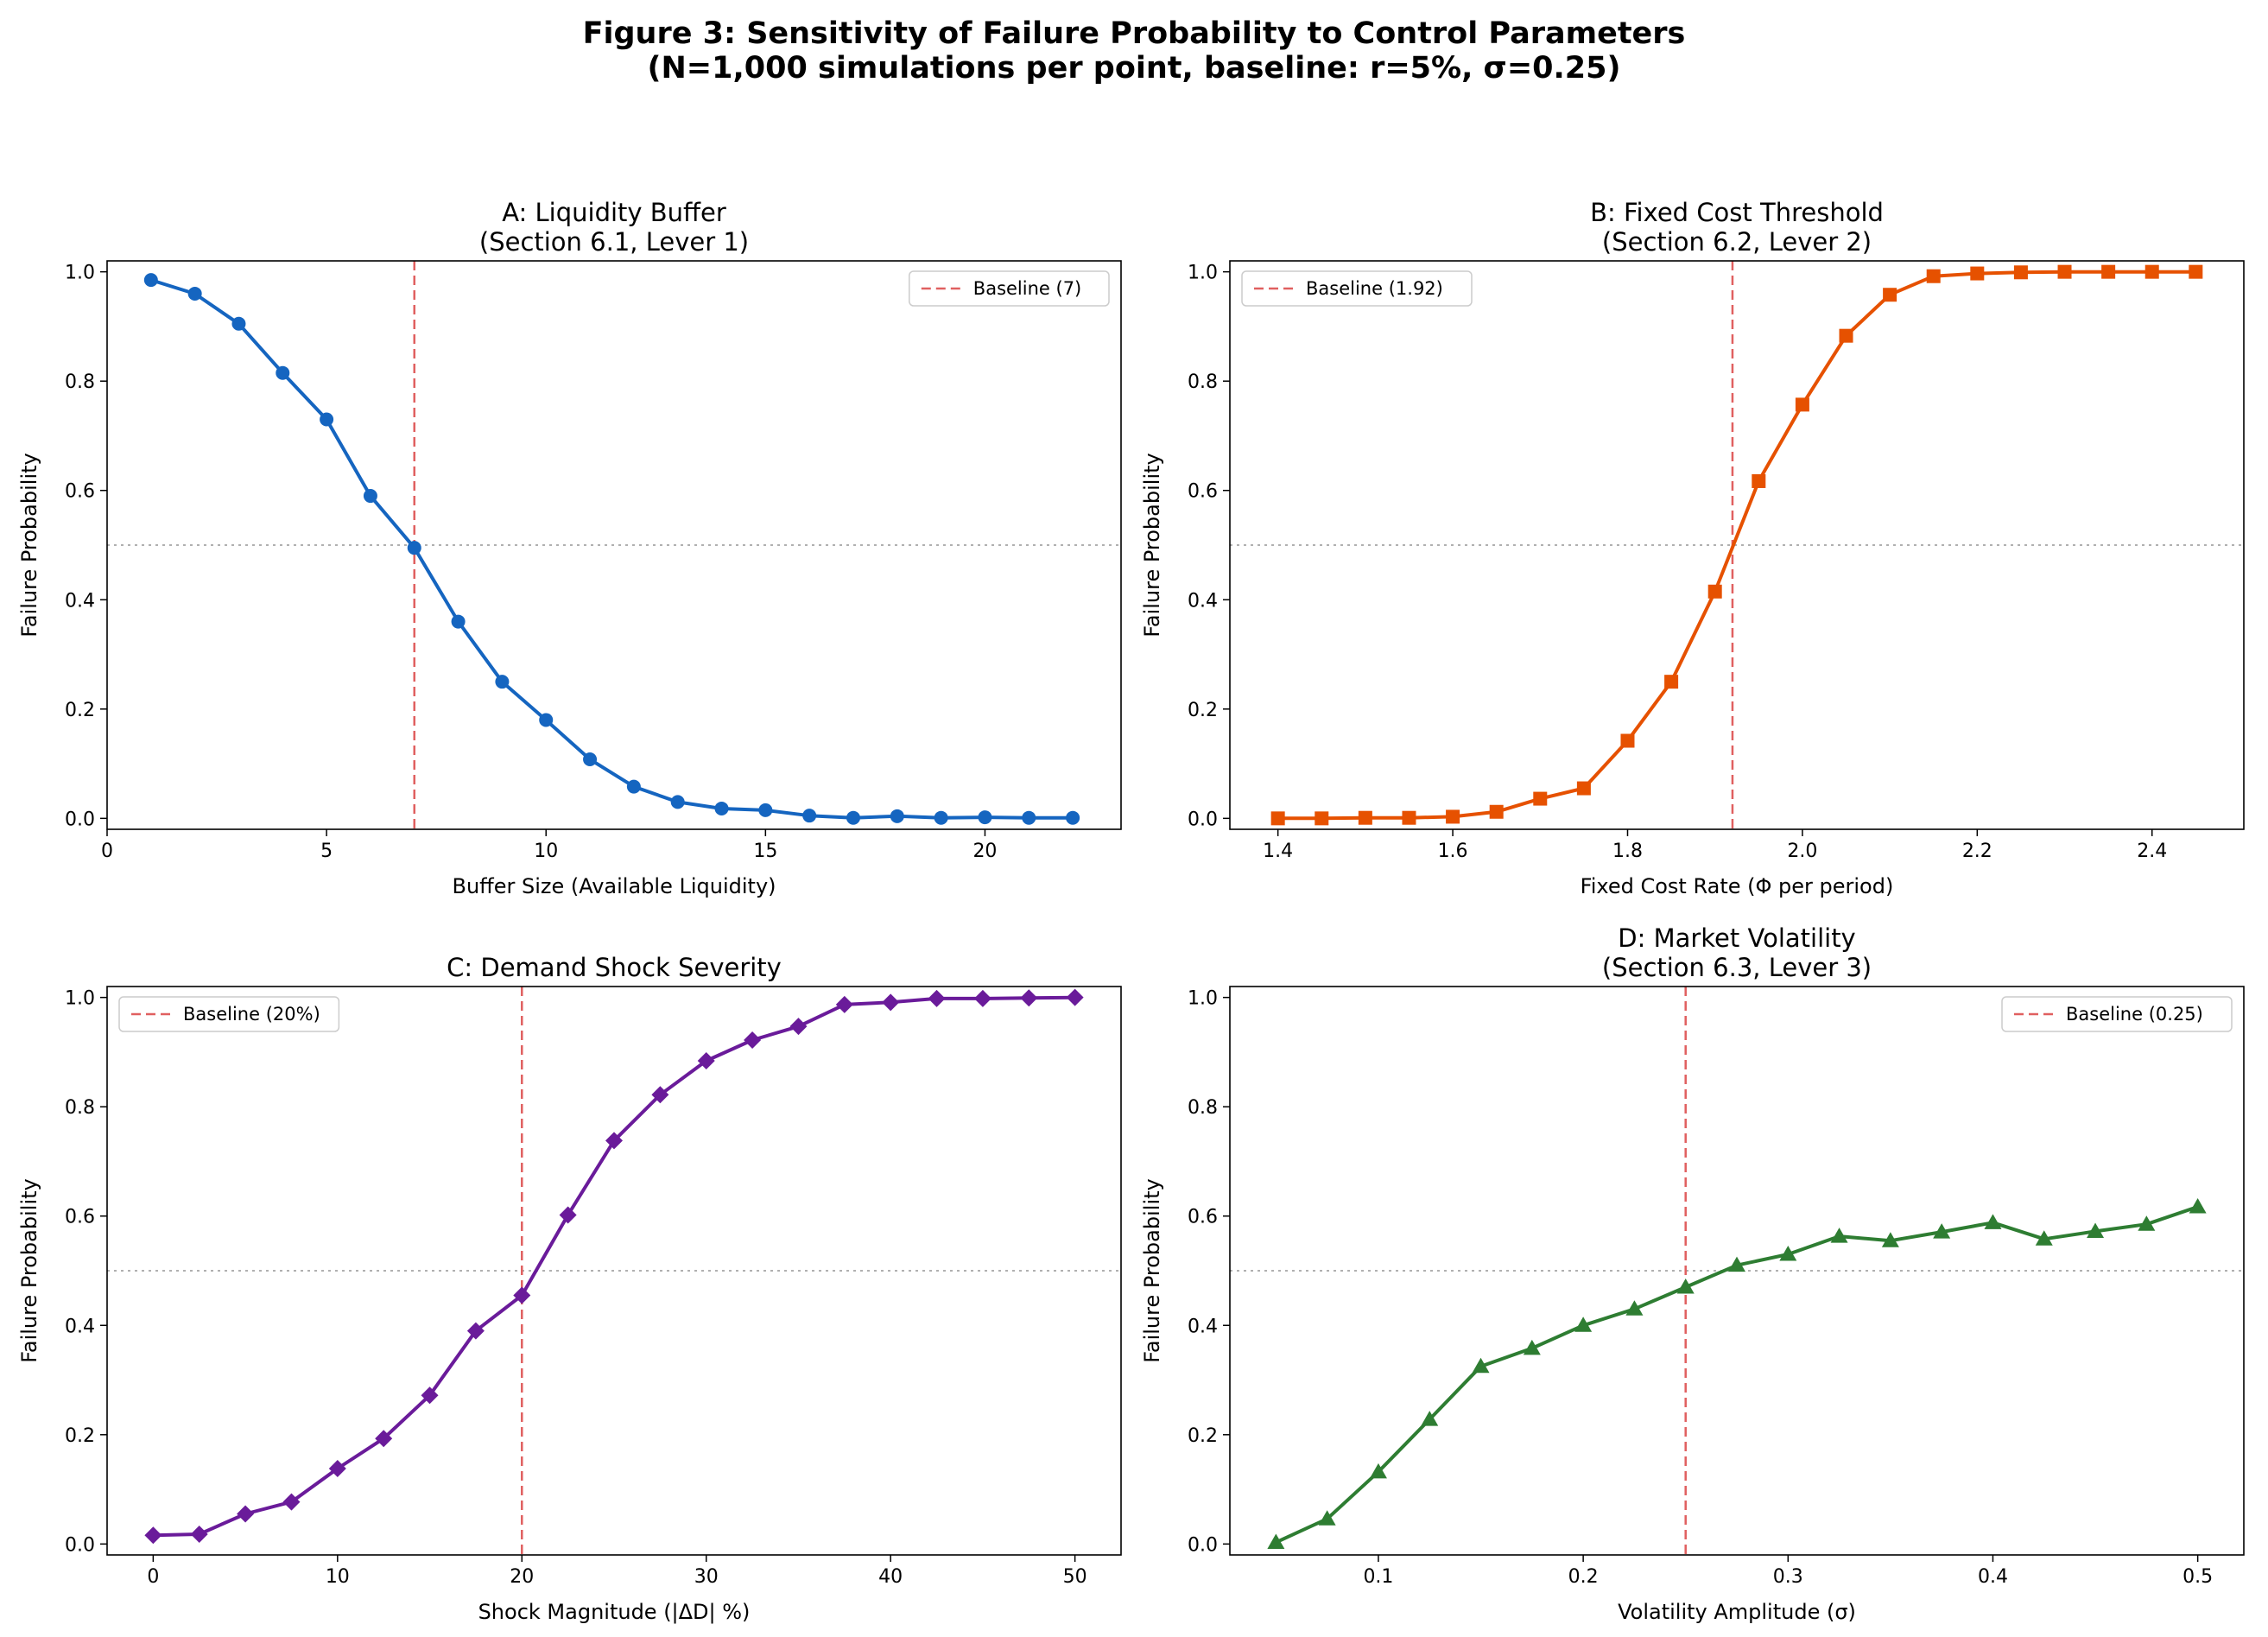 The width and height of the screenshot is (2268, 1637). Describe the element at coordinates (80, 1217) in the screenshot. I see `panel-c-ytick-label-4: 0.6` at that location.